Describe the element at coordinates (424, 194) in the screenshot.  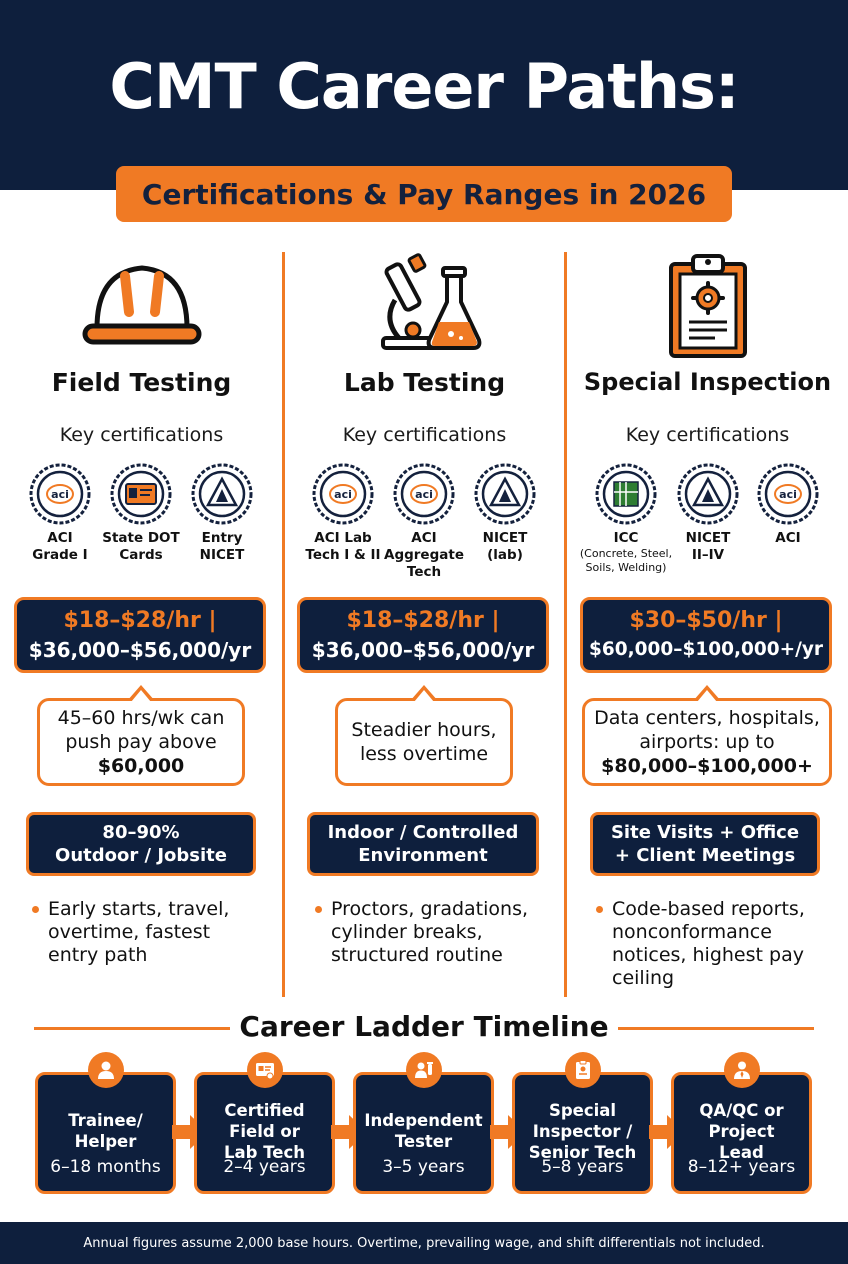
I see `subtitle-banner: Certifications & Pay Ranges in 2026` at that location.